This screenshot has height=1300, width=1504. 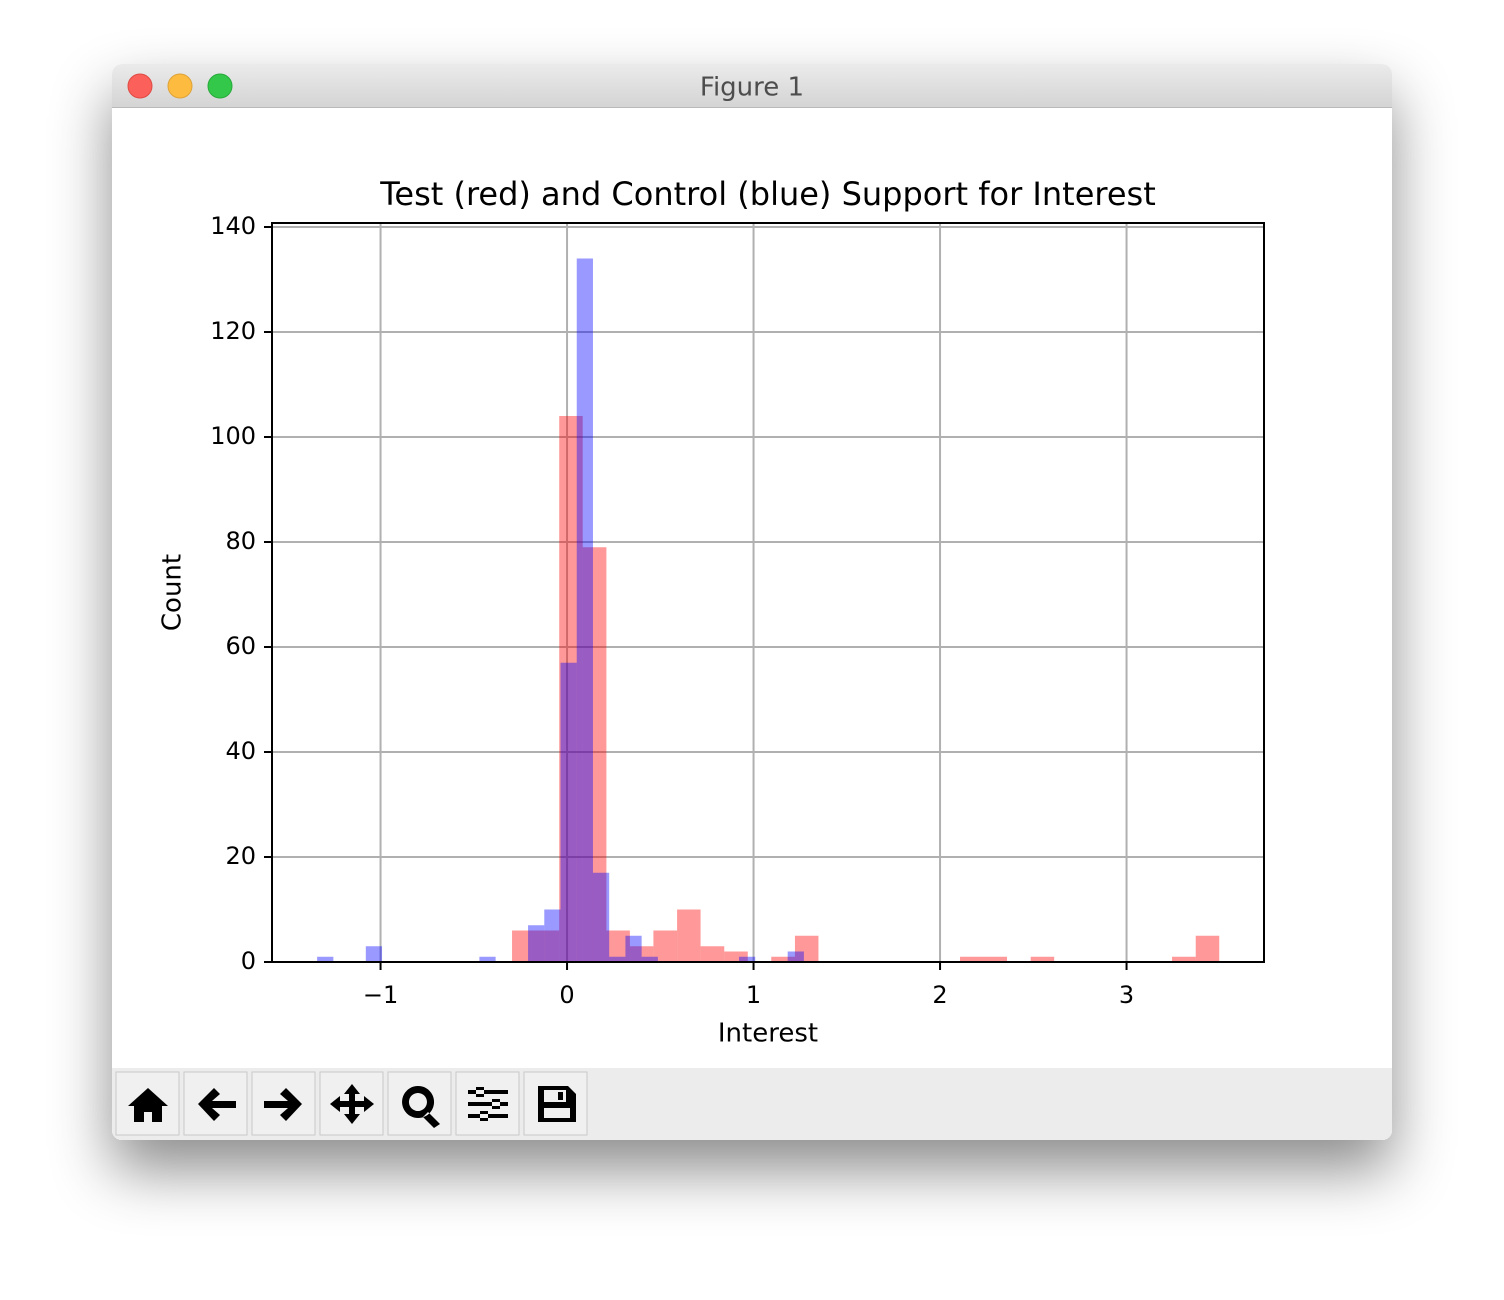 I want to click on y-tick-label: 140, so click(x=233, y=226).